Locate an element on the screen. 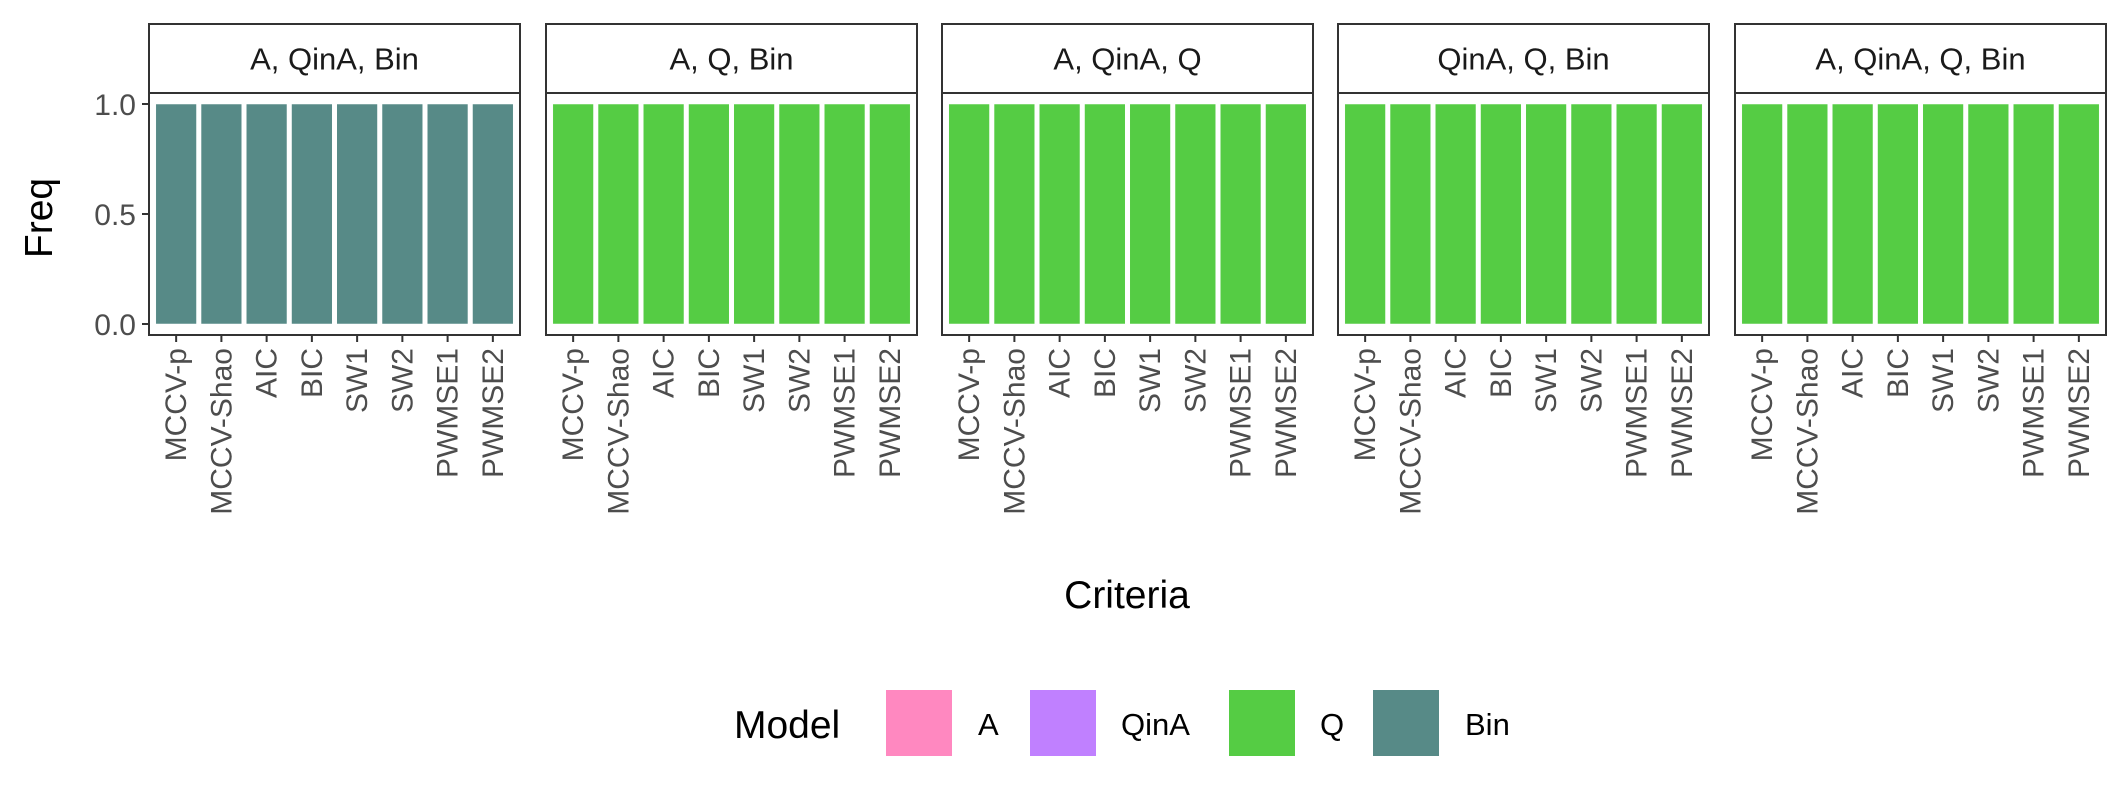 This screenshot has height=803, width=2125. x-axis-title: Criteria is located at coordinates (1127, 595).